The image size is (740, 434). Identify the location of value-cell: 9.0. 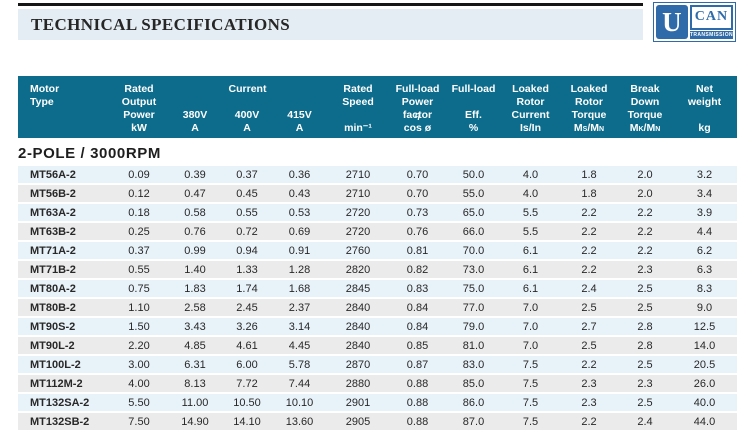
(704, 307).